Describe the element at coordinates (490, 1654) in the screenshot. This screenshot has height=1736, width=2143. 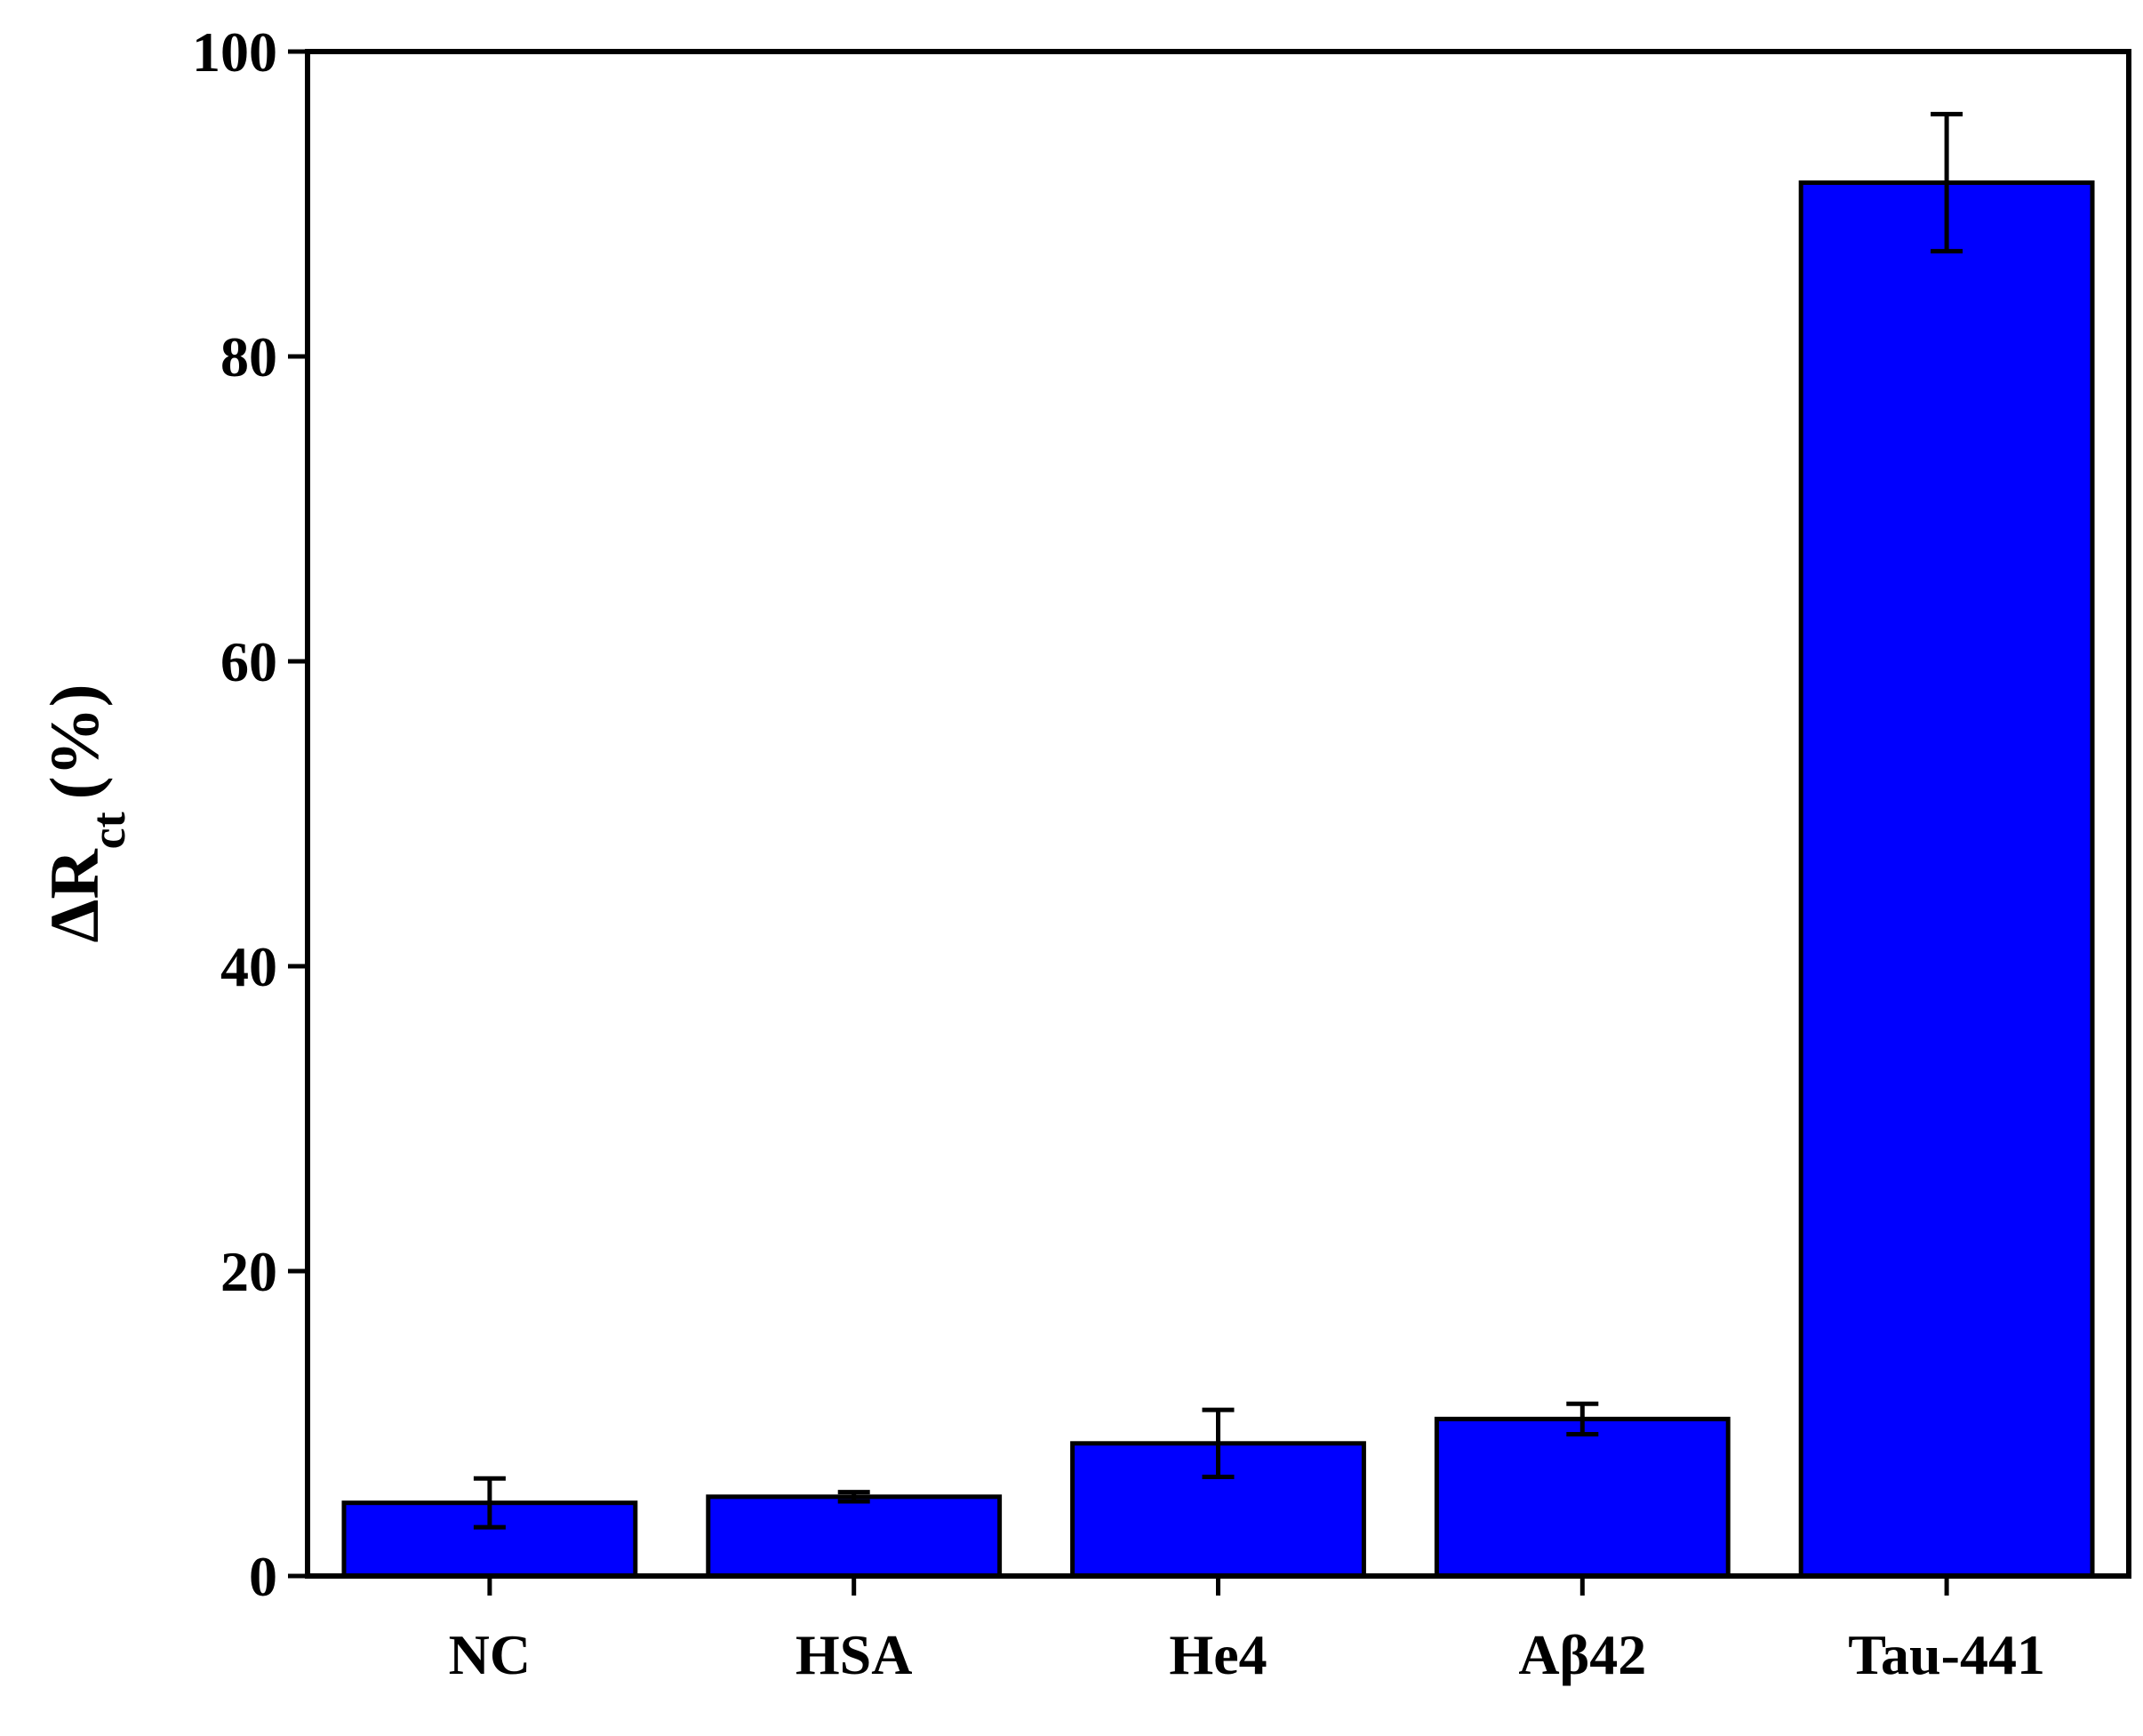
I see `x-tick-label: NC` at that location.